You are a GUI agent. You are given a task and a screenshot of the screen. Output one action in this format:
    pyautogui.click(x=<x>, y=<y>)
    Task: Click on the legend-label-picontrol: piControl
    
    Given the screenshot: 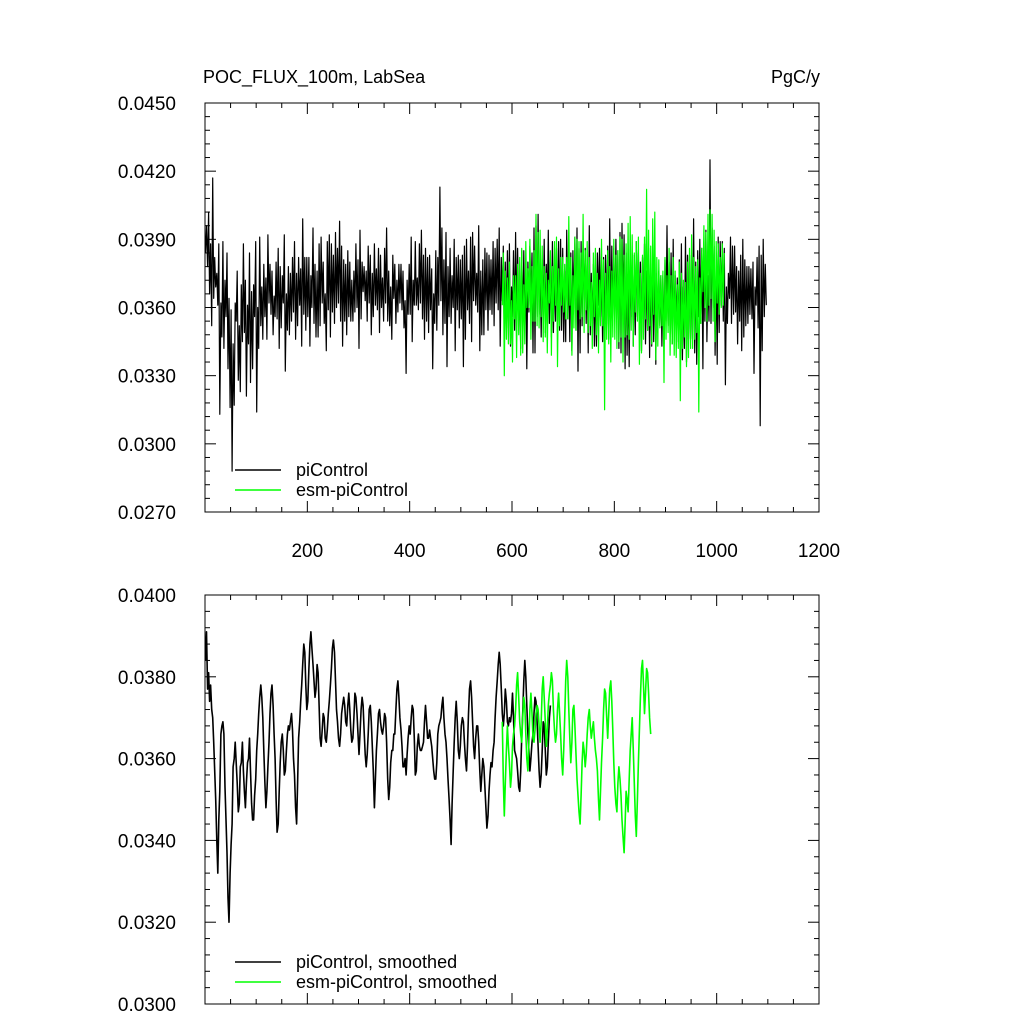 What is the action you would take?
    pyautogui.click(x=332, y=470)
    